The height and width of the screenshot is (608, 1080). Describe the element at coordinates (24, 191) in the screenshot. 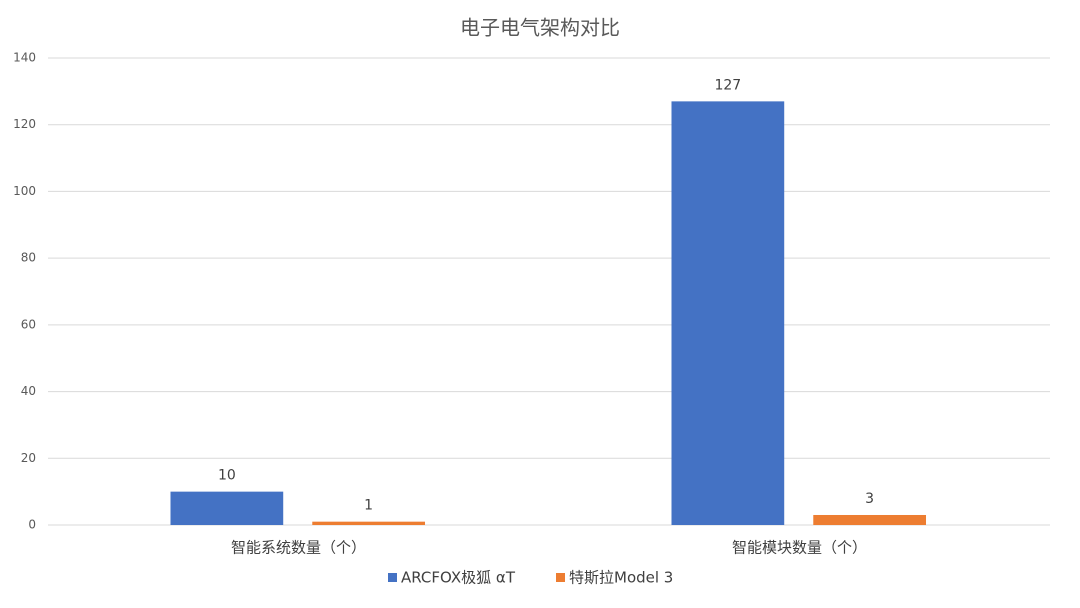

I see `y-tick-label: 100` at that location.